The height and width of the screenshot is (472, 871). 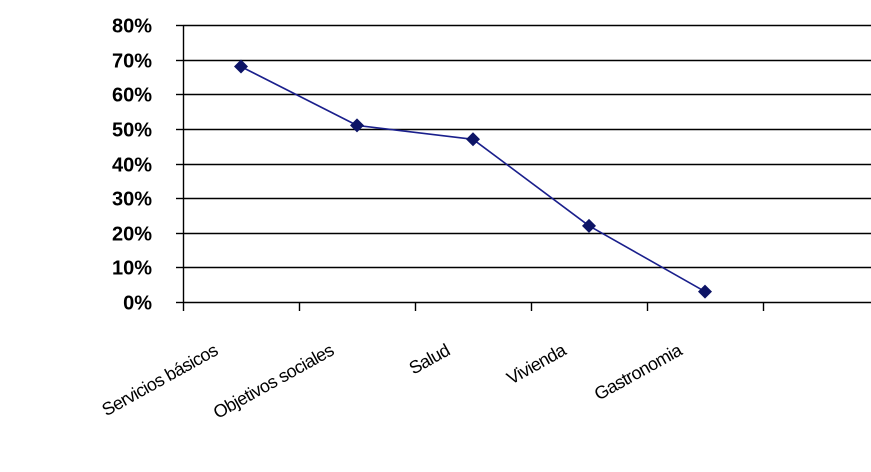 What do you see at coordinates (137, 304) in the screenshot?
I see `y-tick-label: 0%` at bounding box center [137, 304].